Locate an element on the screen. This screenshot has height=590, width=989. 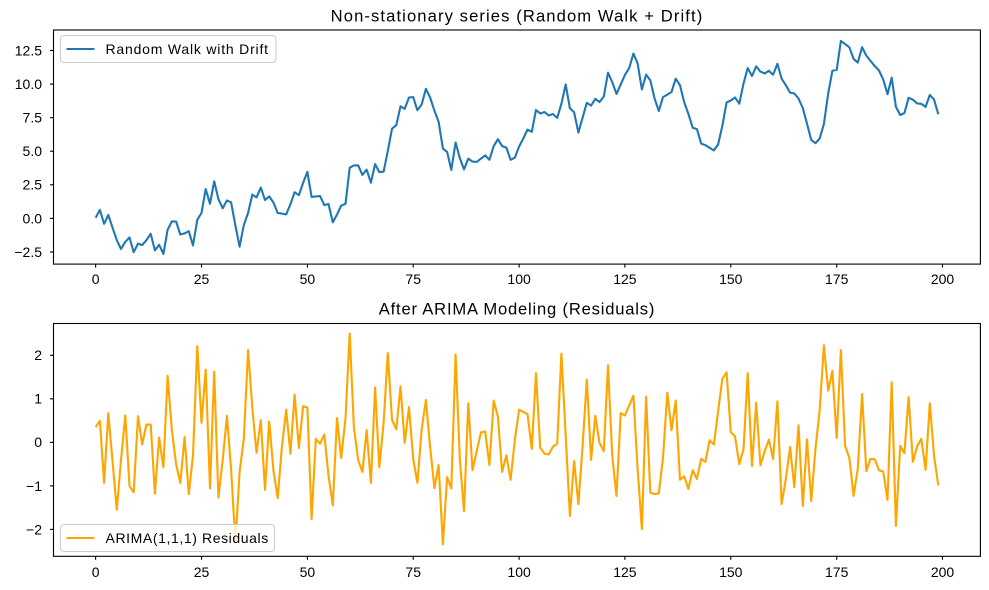
svg-text: −1 is located at coordinates (34, 486).